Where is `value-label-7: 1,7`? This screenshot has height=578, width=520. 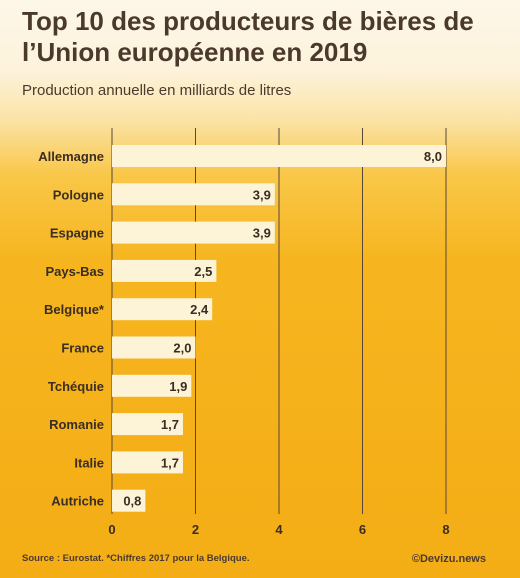
value-label-7: 1,7 is located at coordinates (170, 424).